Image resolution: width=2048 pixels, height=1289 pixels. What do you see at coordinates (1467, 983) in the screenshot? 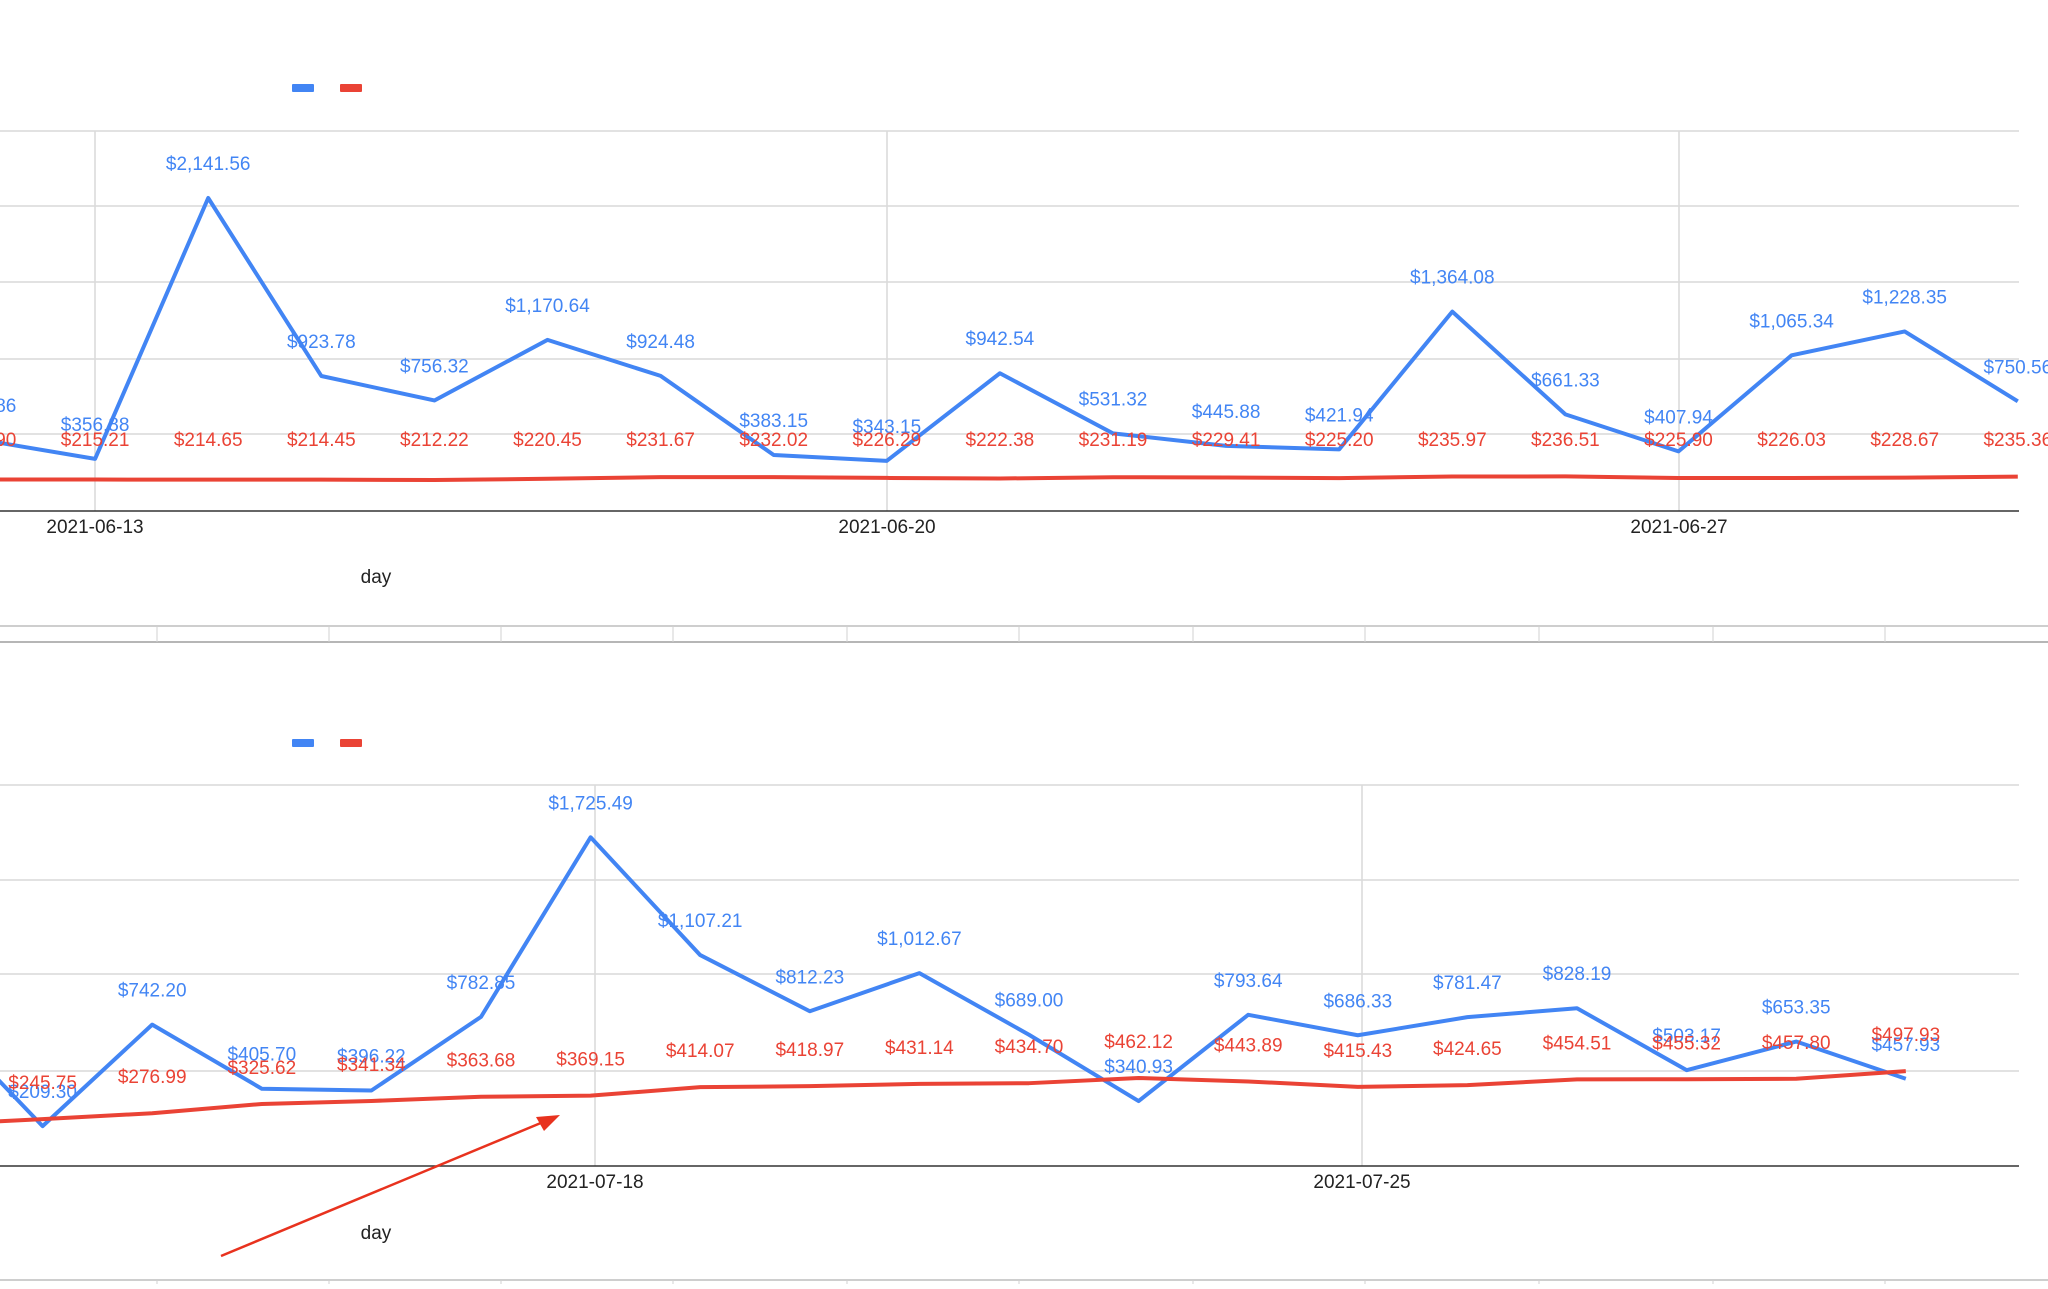
I see `data-label: $781.47` at bounding box center [1467, 983].